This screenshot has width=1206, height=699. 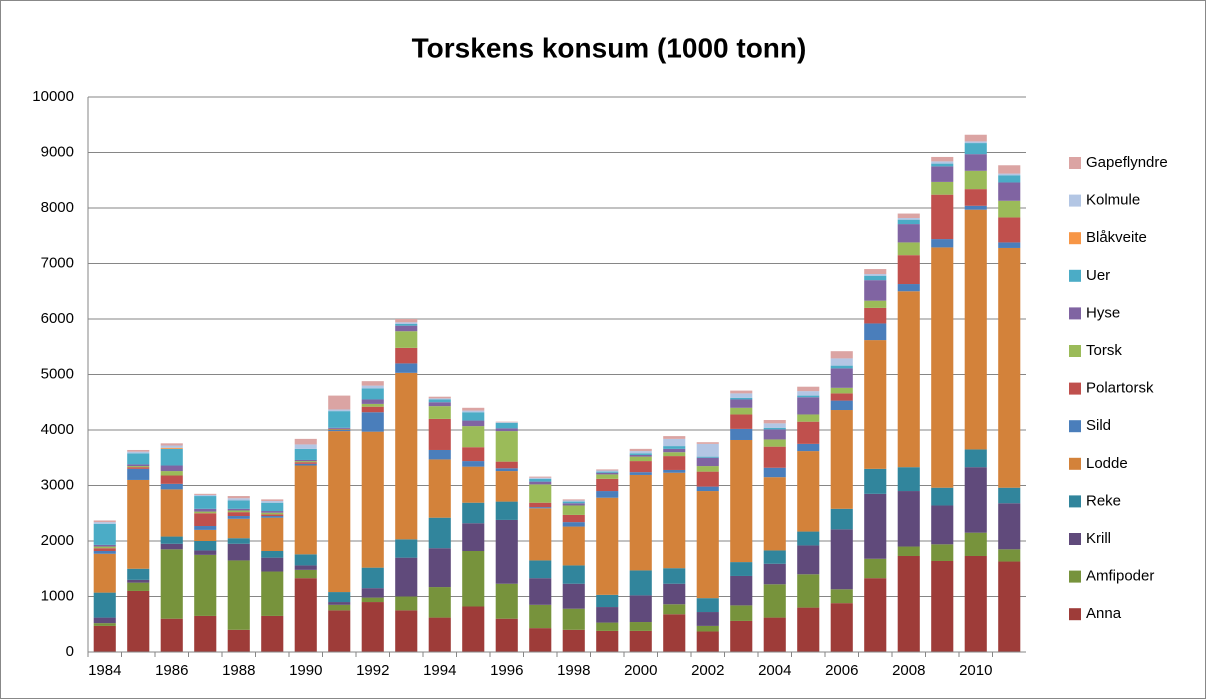 What do you see at coordinates (609, 47) in the screenshot?
I see `chart-title: Torskens konsum (1000 tonn)` at bounding box center [609, 47].